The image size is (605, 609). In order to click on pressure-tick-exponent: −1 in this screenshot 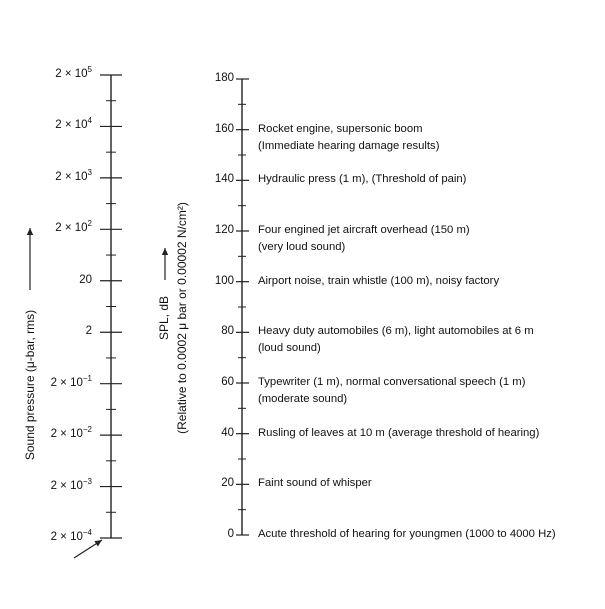, I will do `click(87, 378)`.